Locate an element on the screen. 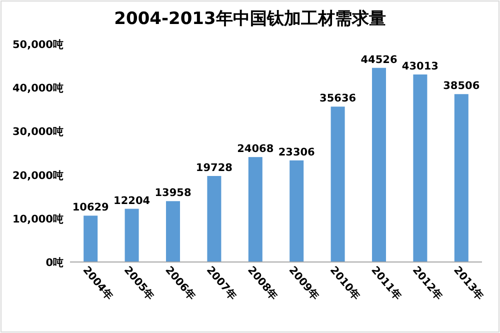 This screenshot has width=500, height=333. y-tick-label: 30,000吨 is located at coordinates (38, 131).